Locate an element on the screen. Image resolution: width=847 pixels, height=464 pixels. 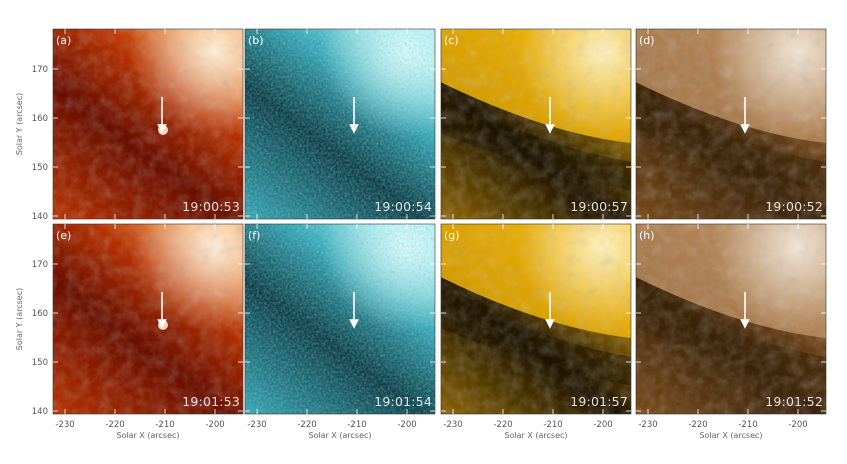
panel-b: (b) 19:00:54 is located at coordinates (340, 124).